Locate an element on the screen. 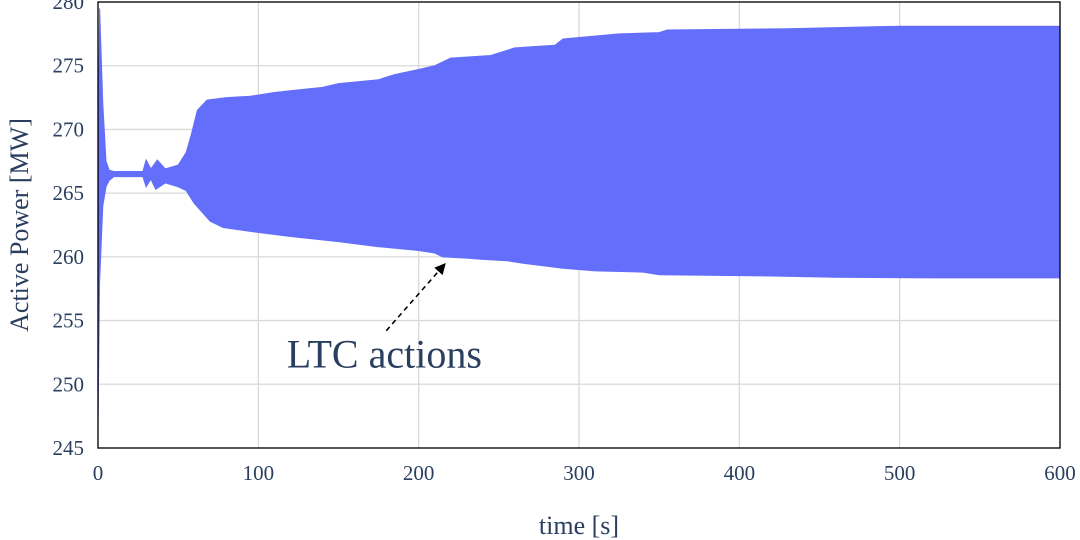 This screenshot has height=540, width=1080. y-tick-label: 280 is located at coordinates (69, 7).